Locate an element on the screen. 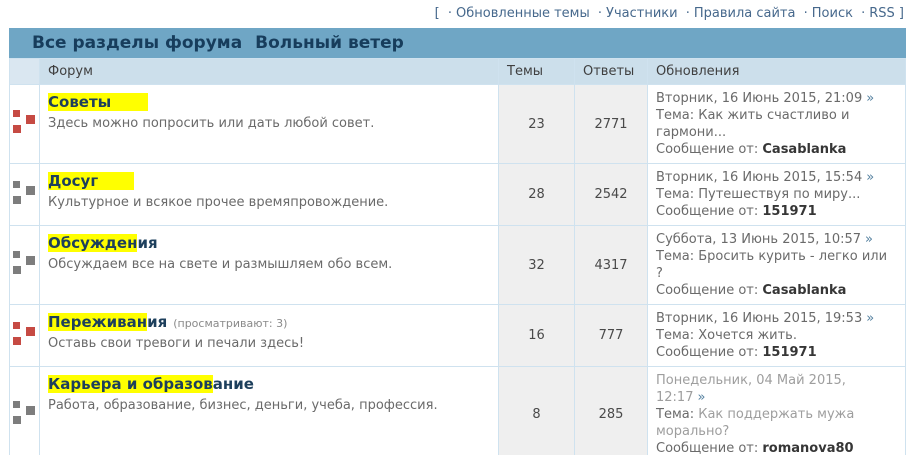 The height and width of the screenshot is (455, 906). site-name: Вольный ветер is located at coordinates (329, 43).